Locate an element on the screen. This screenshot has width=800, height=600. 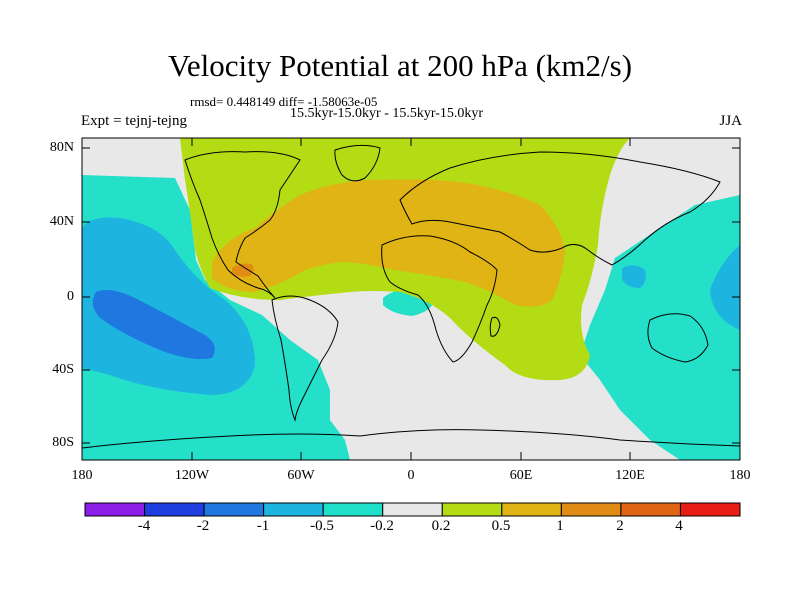
colorbar-label-4: -0.5 is located at coordinates (322, 526).